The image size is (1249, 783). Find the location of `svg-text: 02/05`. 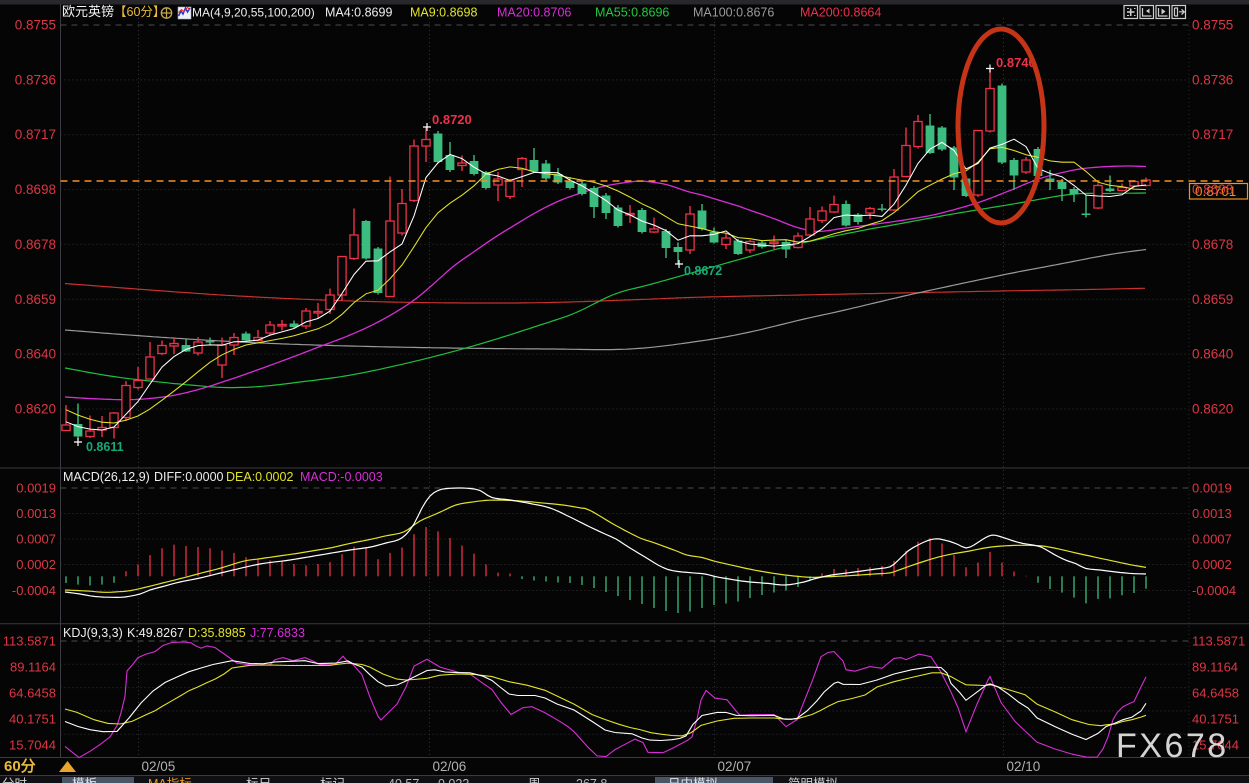

svg-text: 02/05 is located at coordinates (159, 766).